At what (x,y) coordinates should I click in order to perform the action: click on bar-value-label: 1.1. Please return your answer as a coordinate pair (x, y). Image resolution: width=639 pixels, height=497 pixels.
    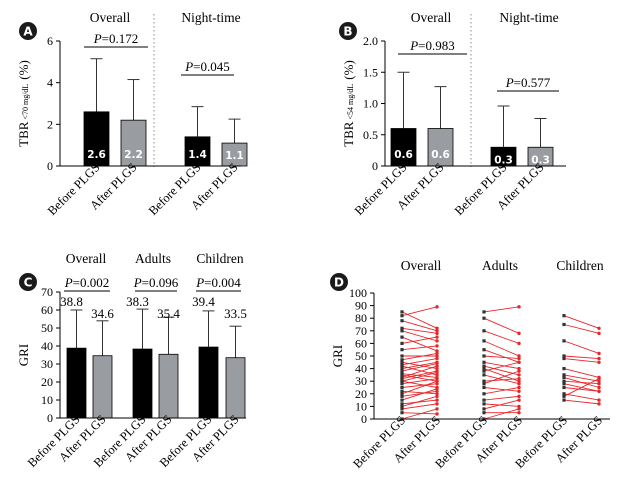
    Looking at the image, I should click on (234, 156).